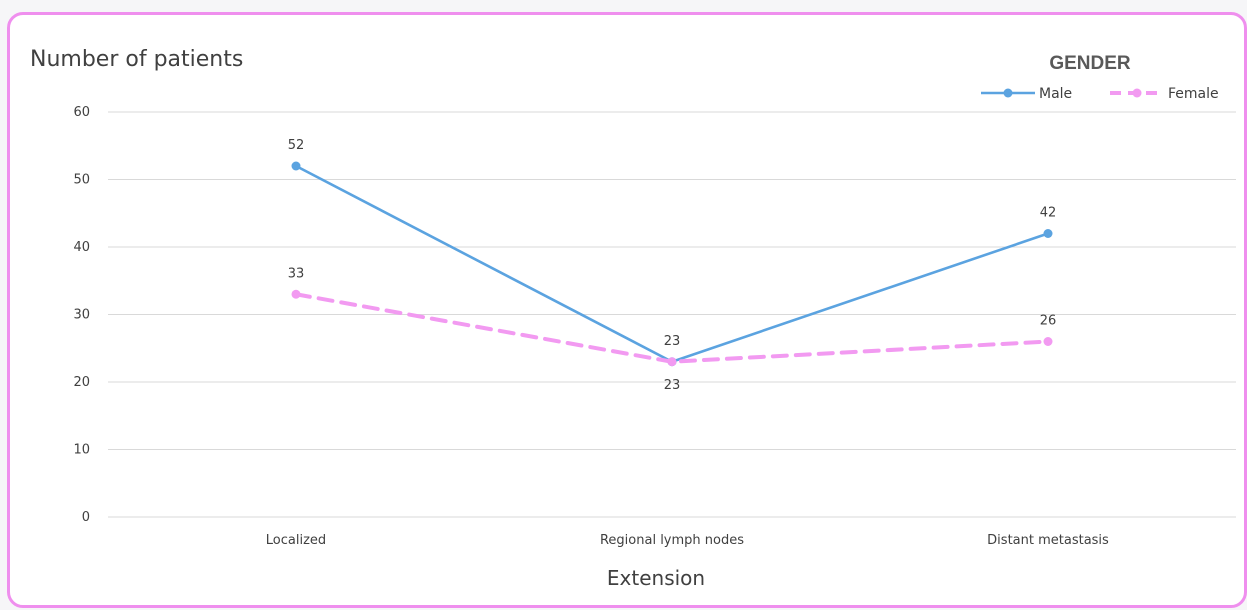 This screenshot has width=1247, height=610. What do you see at coordinates (296, 273) in the screenshot?
I see `data-label-female: 33` at bounding box center [296, 273].